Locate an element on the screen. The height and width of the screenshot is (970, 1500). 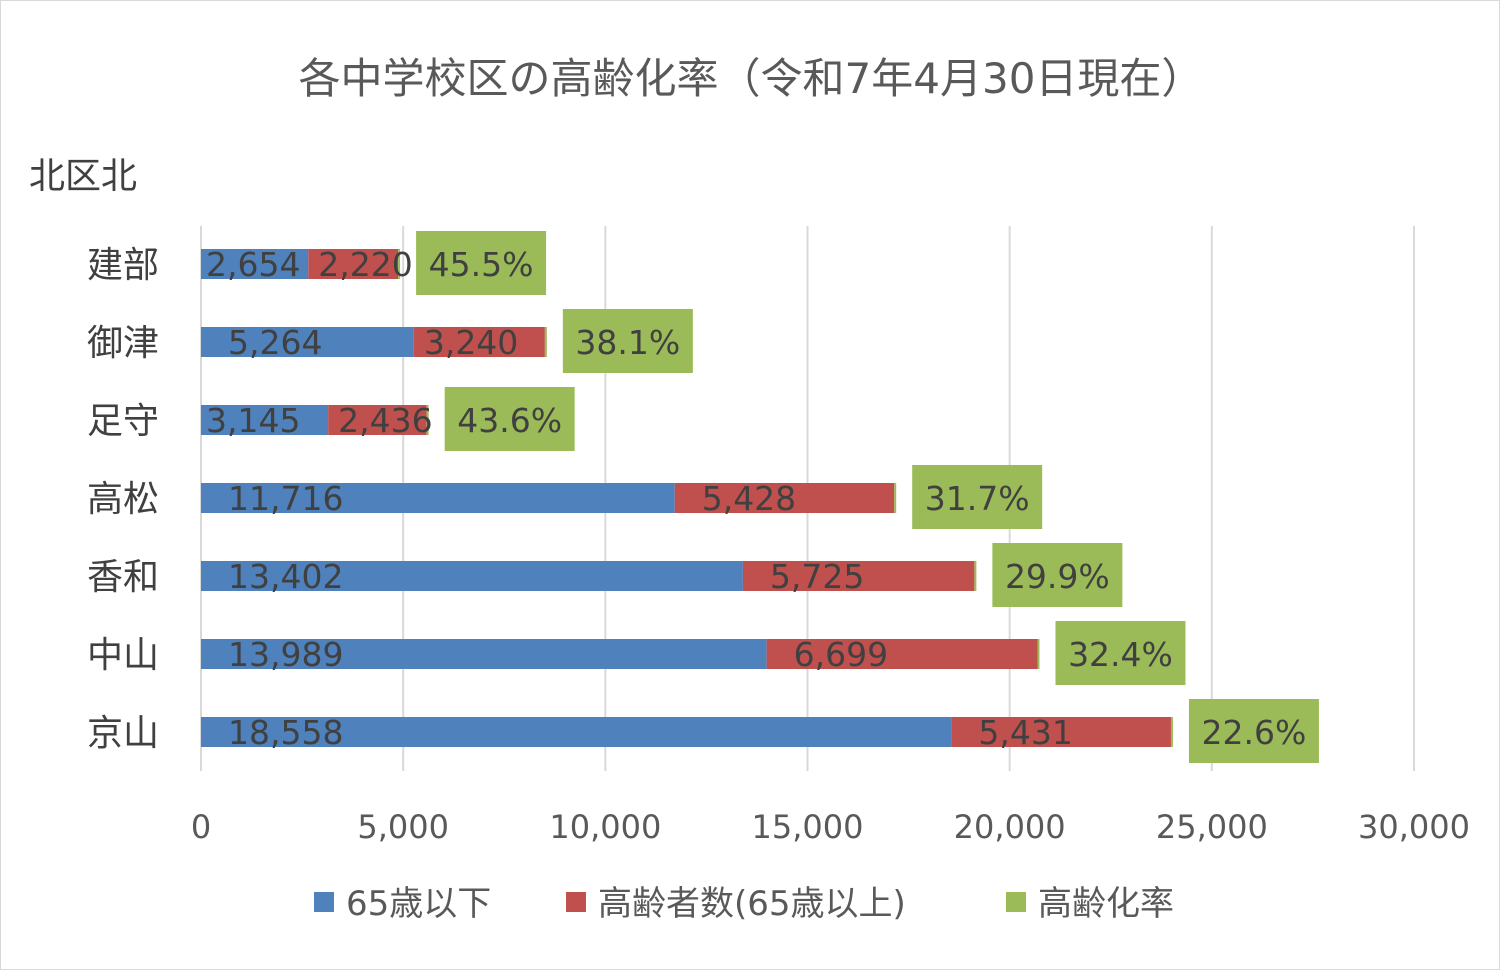
data-label-aging-rate: 22.6% is located at coordinates (1254, 732).